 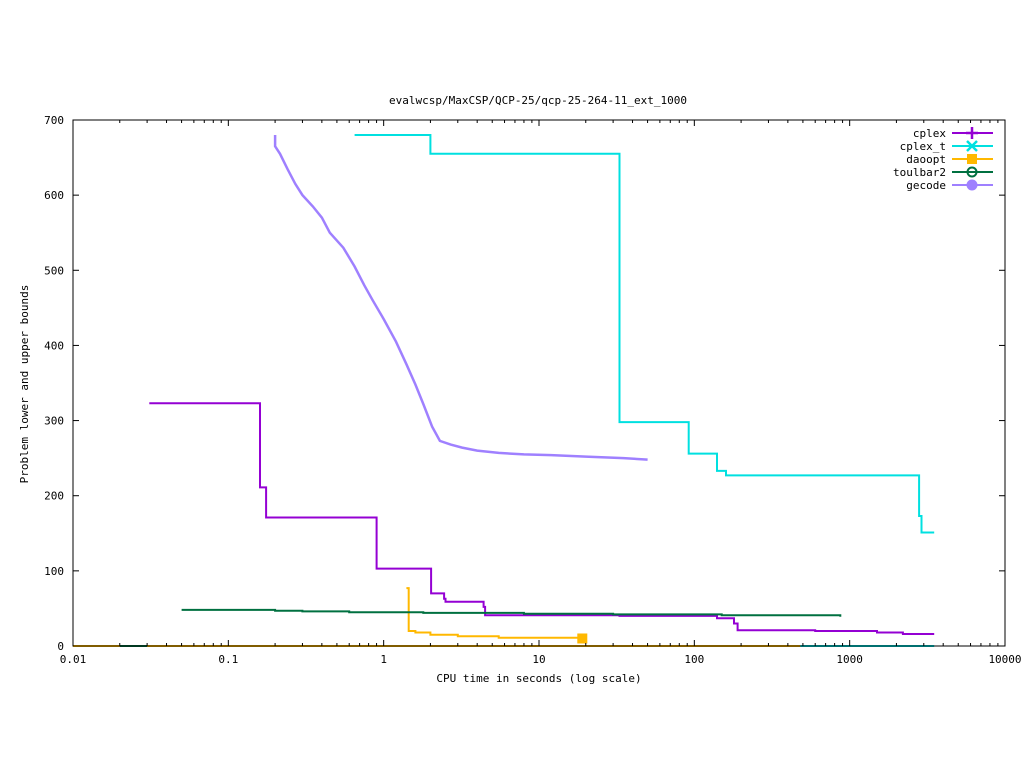 I want to click on legend-entry-toulbar2: toulbar2, so click(x=943, y=172).